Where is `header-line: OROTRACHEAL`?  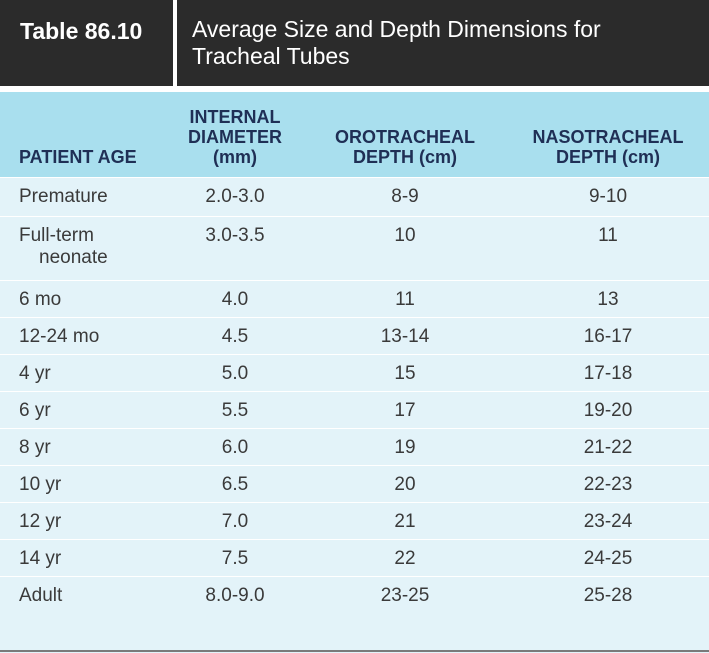
header-line: OROTRACHEAL is located at coordinates (405, 137).